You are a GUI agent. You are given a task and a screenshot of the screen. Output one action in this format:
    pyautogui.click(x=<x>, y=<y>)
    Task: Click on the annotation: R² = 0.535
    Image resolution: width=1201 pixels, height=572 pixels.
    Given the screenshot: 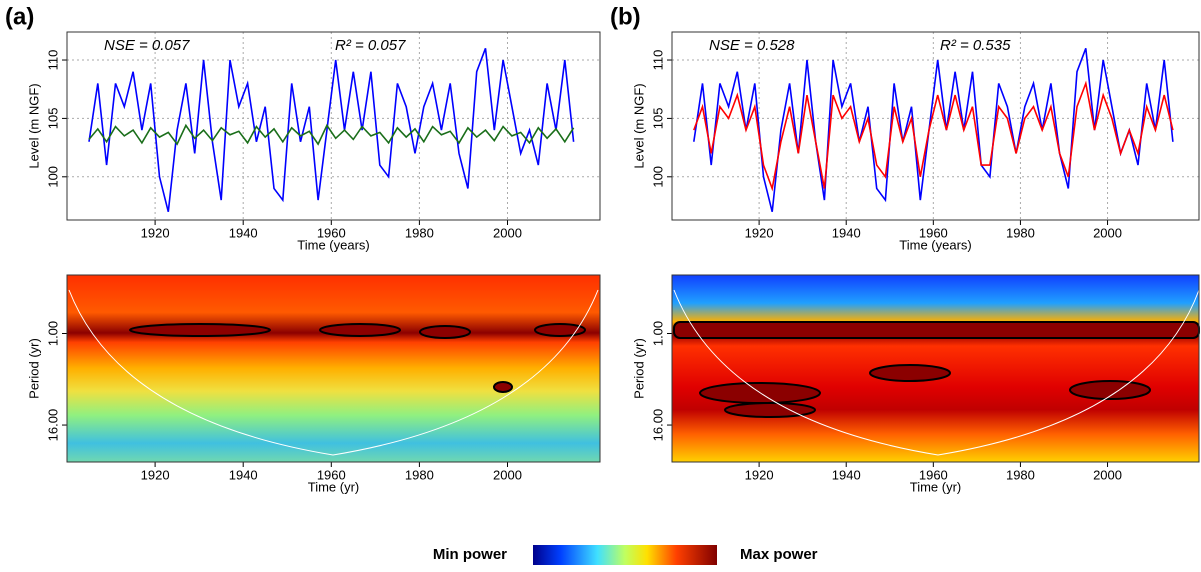 What is the action you would take?
    pyautogui.click(x=975, y=45)
    